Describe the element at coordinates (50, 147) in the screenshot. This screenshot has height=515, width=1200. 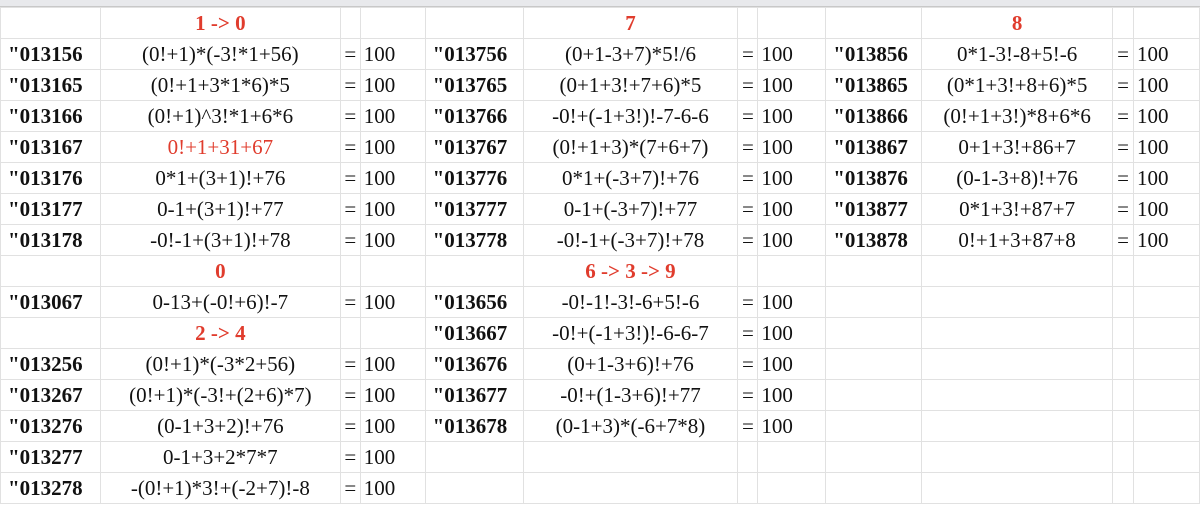
I see `code-cell: "013167` at that location.